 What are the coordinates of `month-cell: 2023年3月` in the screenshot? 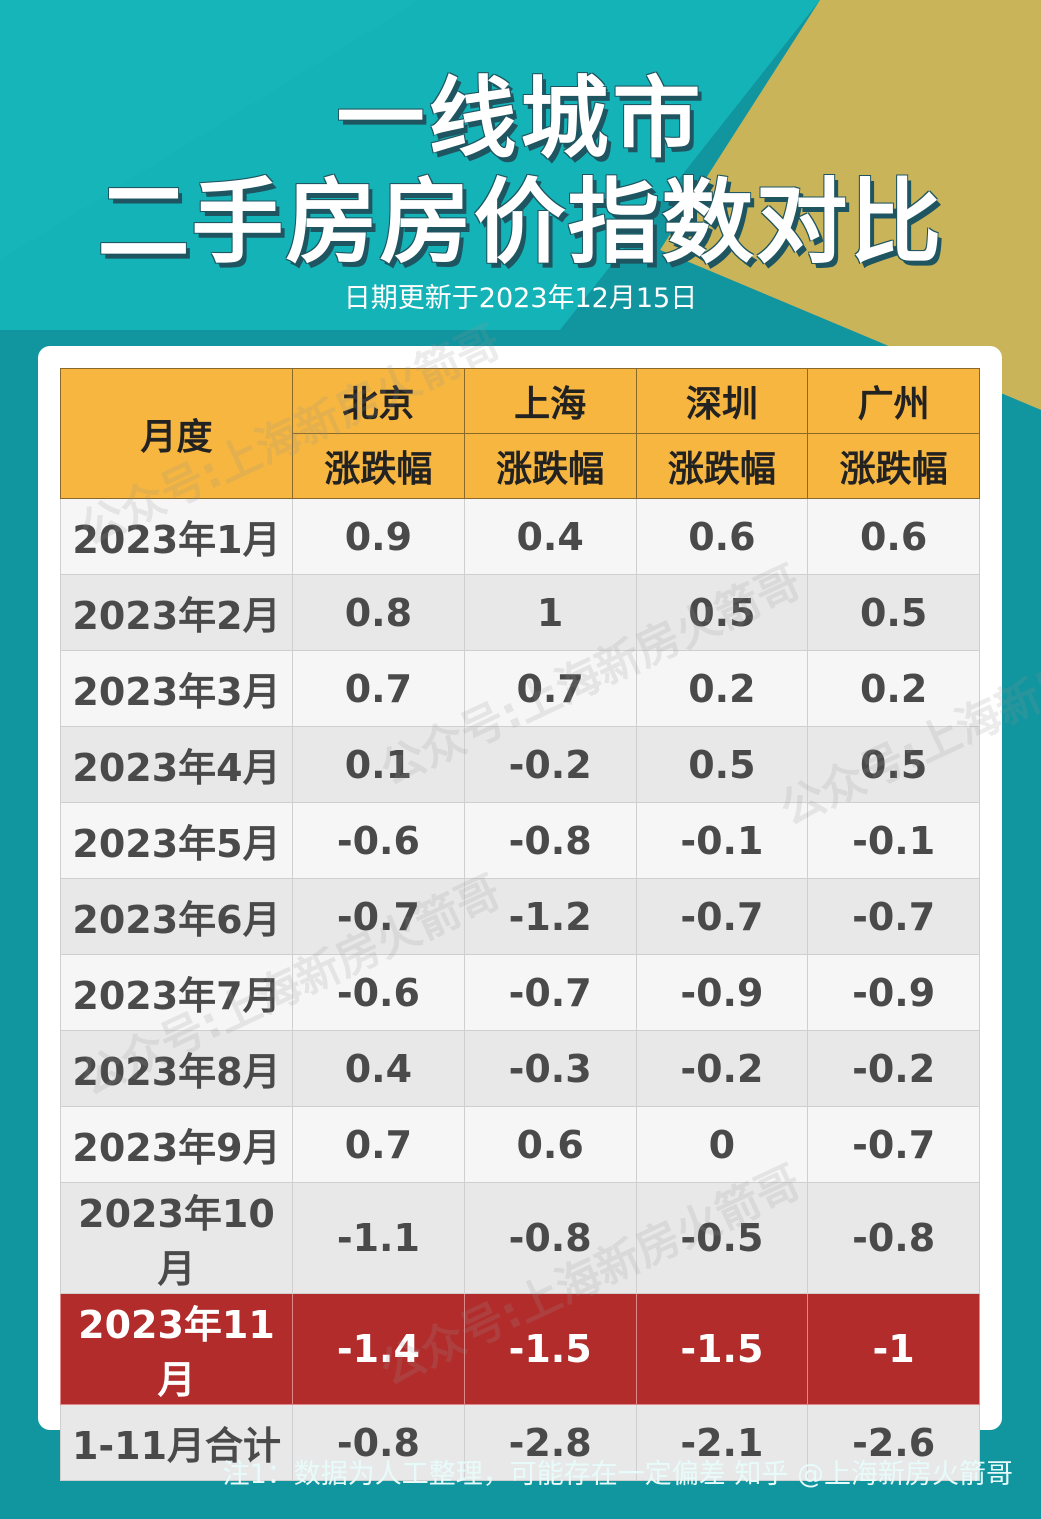 It's located at (176, 688).